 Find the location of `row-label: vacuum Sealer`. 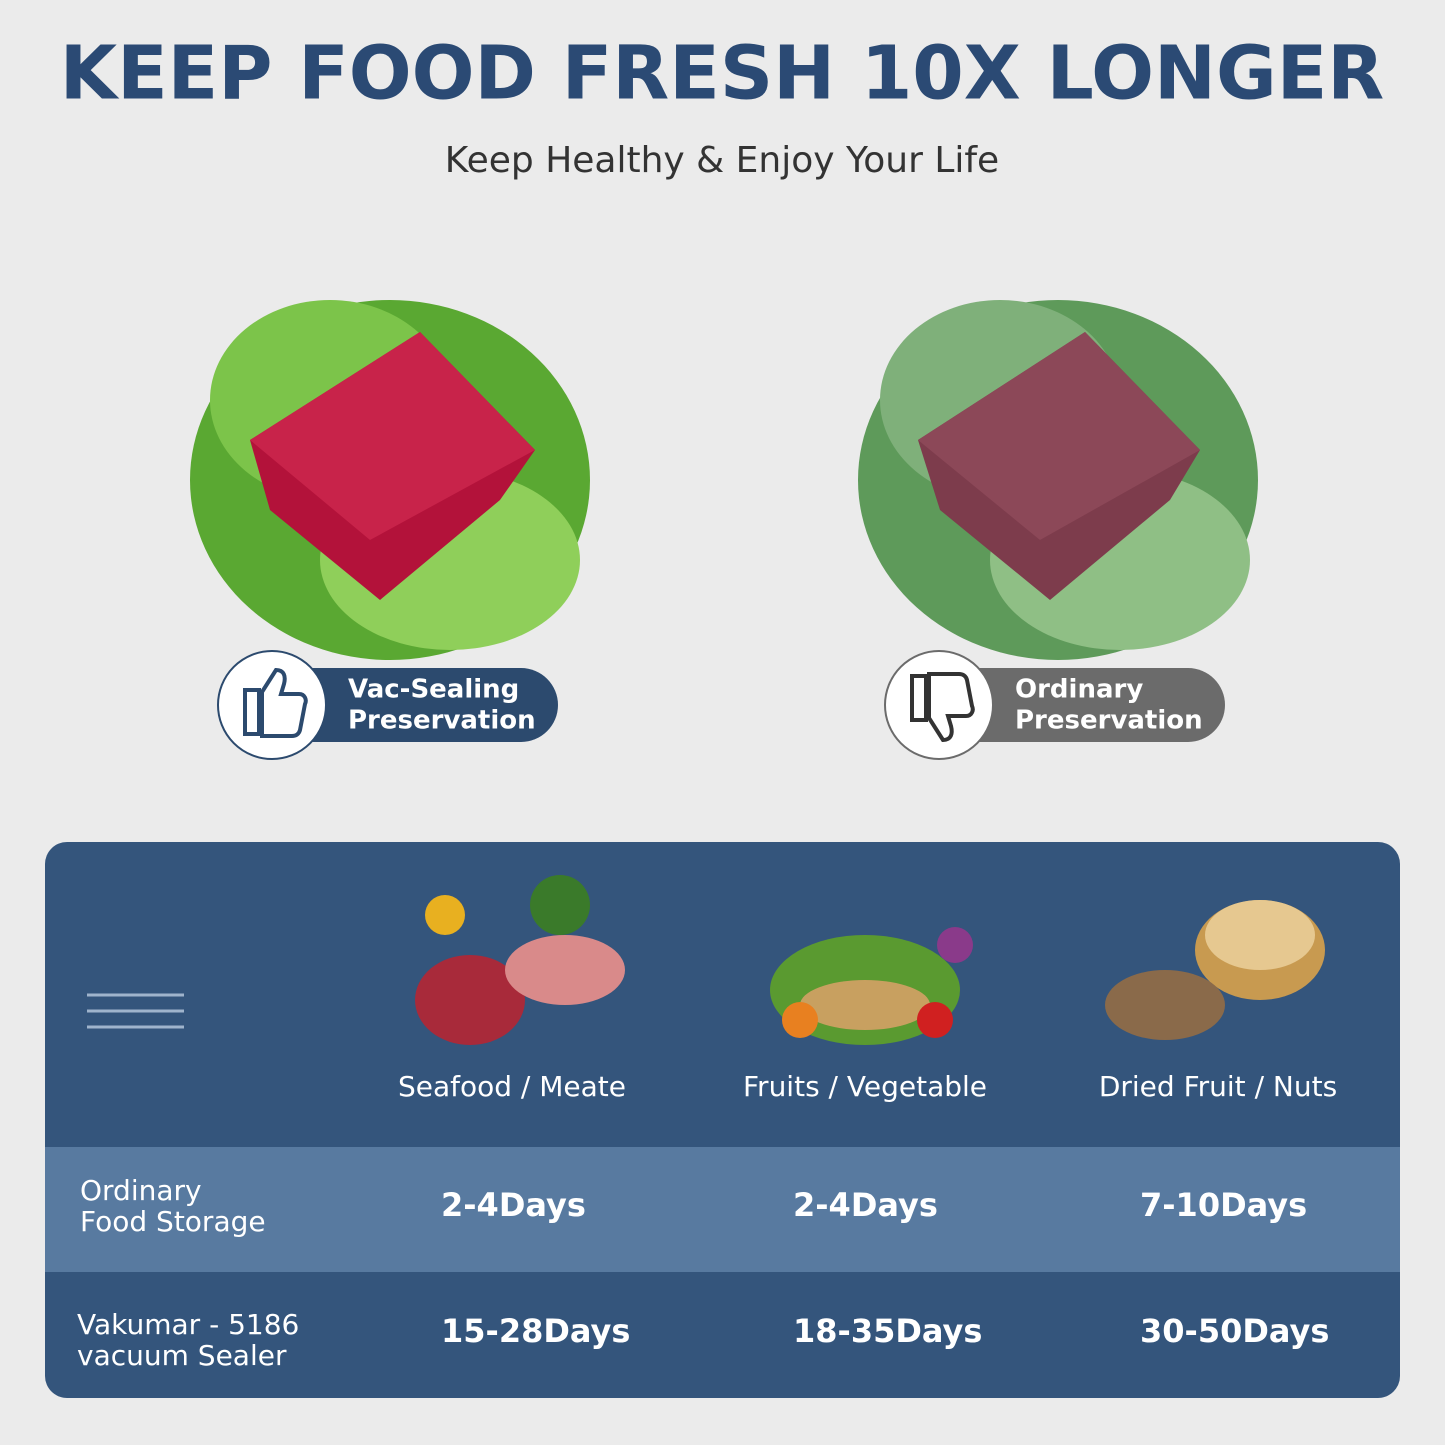

row-label: vacuum Sealer is located at coordinates (182, 1355).